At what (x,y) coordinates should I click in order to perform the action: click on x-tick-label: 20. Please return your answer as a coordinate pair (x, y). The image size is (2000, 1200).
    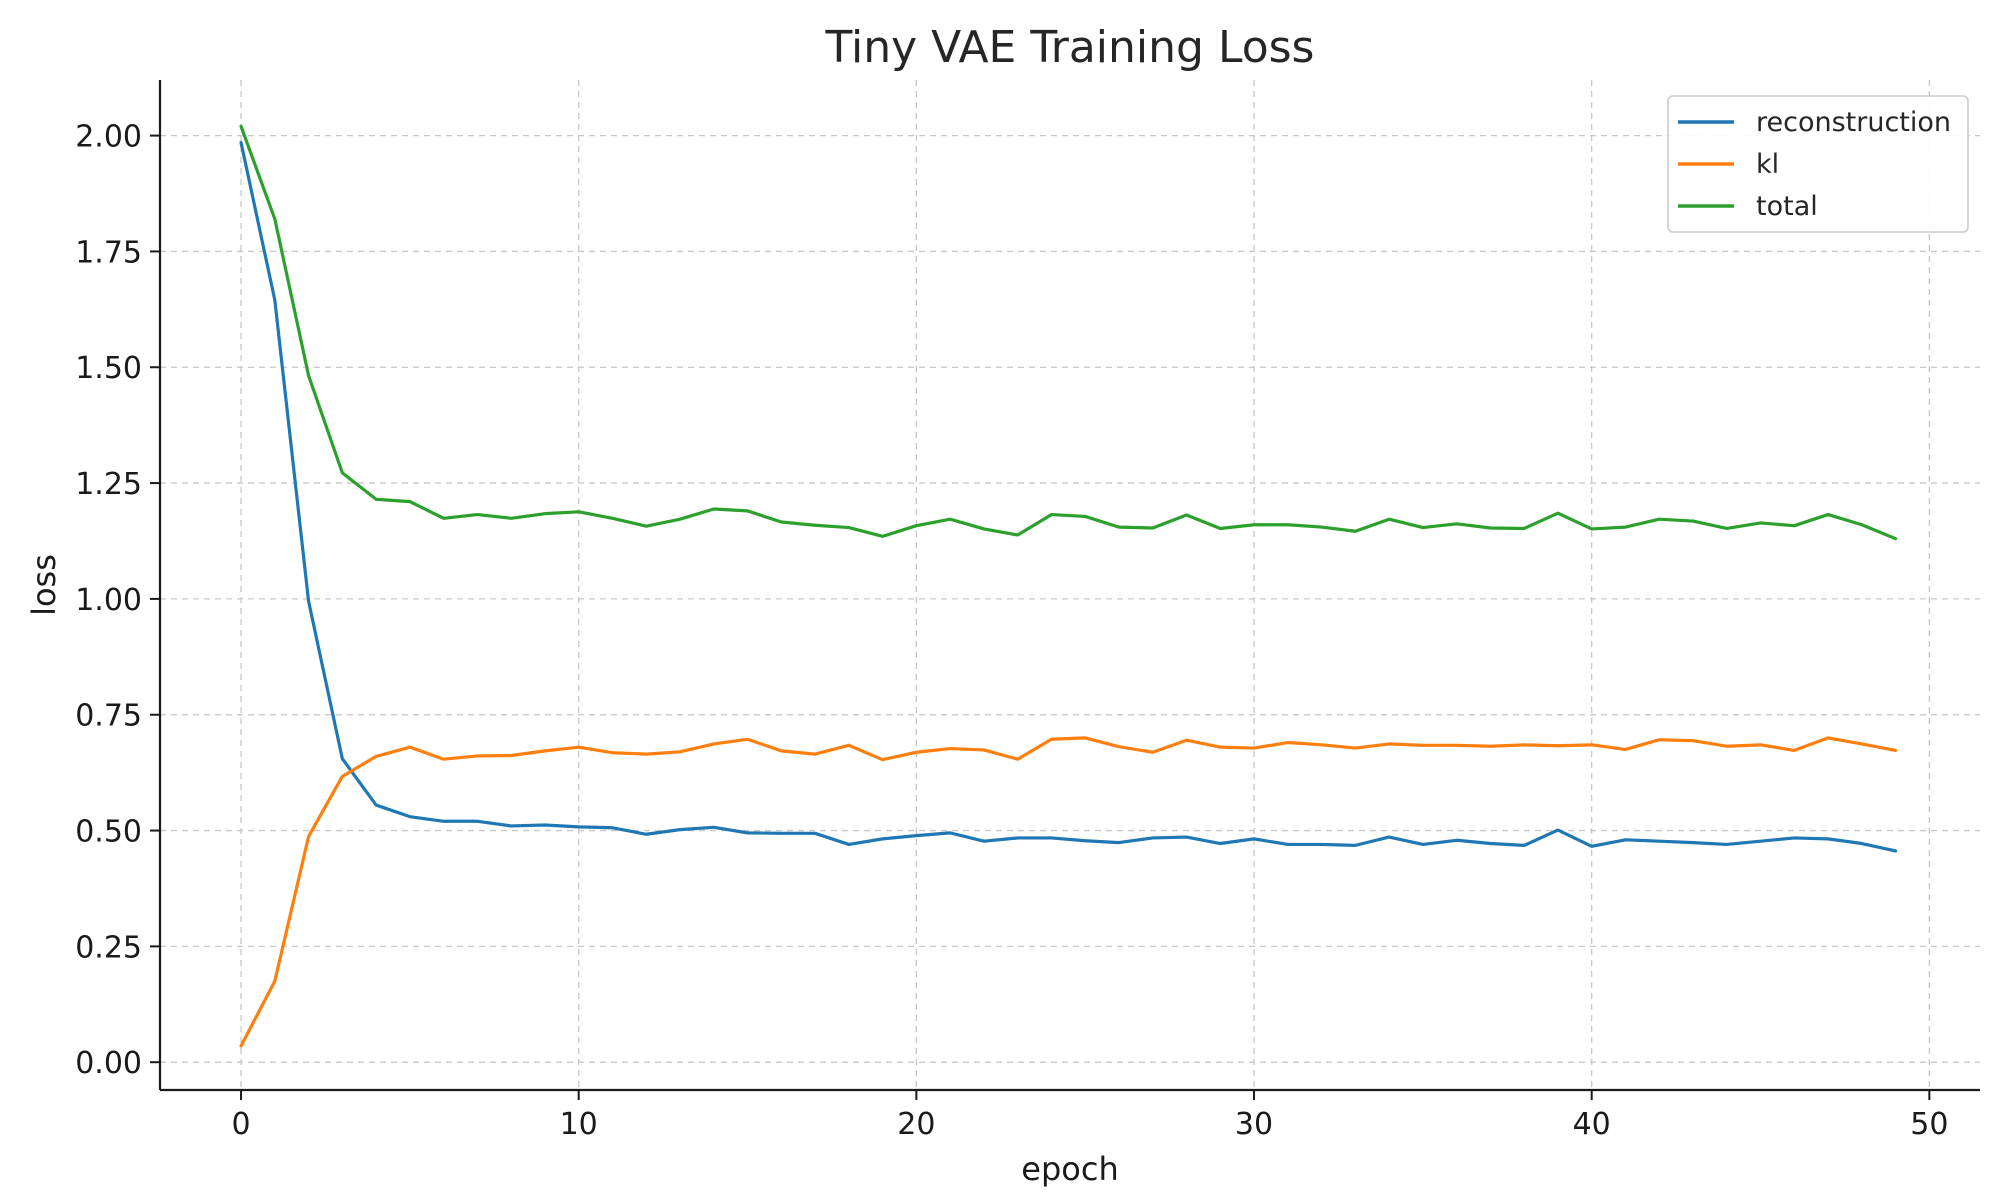
    Looking at the image, I should click on (916, 1124).